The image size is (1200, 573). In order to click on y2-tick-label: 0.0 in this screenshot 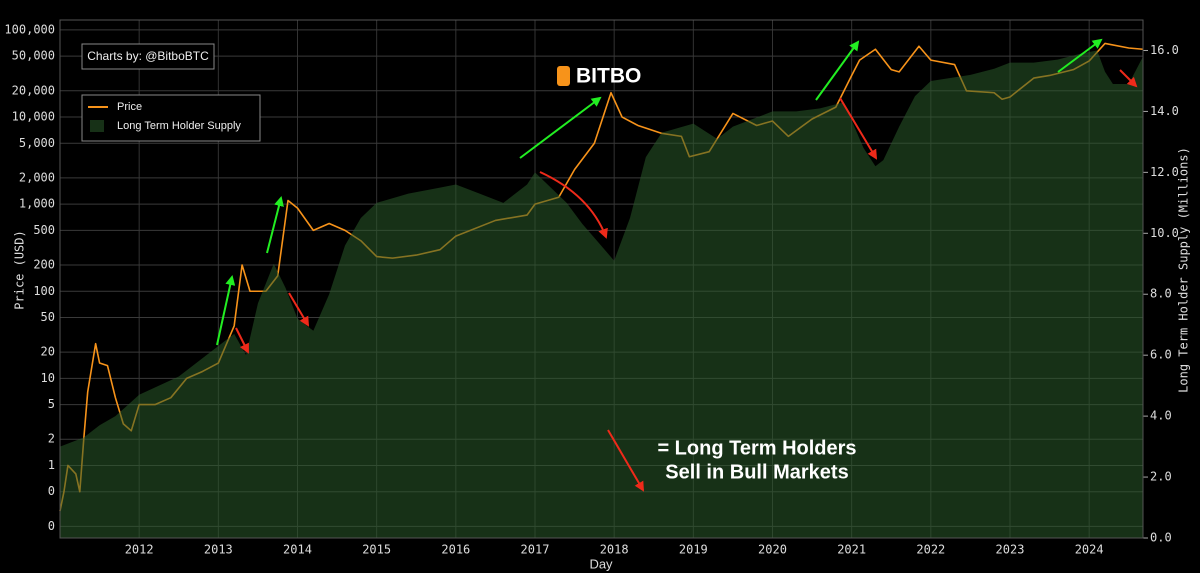, I will do `click(1161, 538)`.